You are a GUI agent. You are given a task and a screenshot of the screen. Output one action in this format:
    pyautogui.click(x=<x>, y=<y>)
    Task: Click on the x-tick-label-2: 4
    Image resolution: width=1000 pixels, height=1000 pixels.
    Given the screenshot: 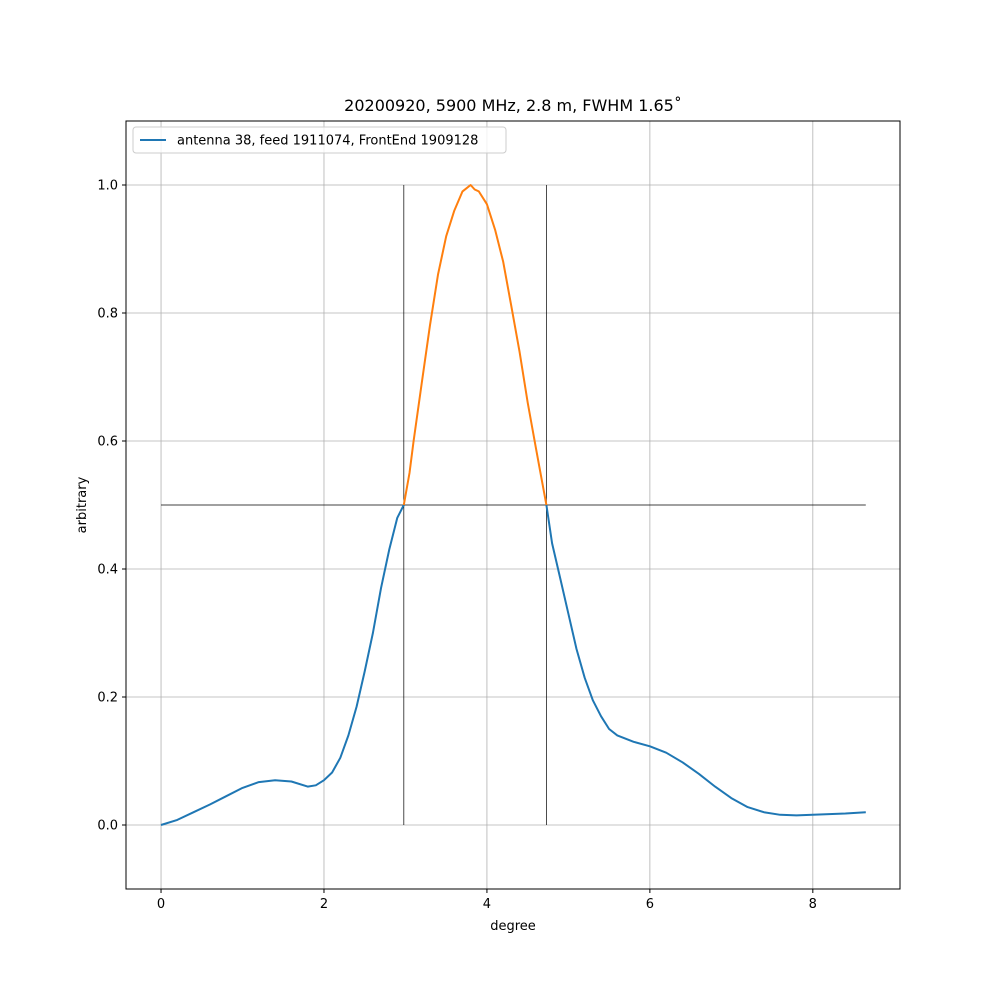 What is the action you would take?
    pyautogui.click(x=487, y=904)
    